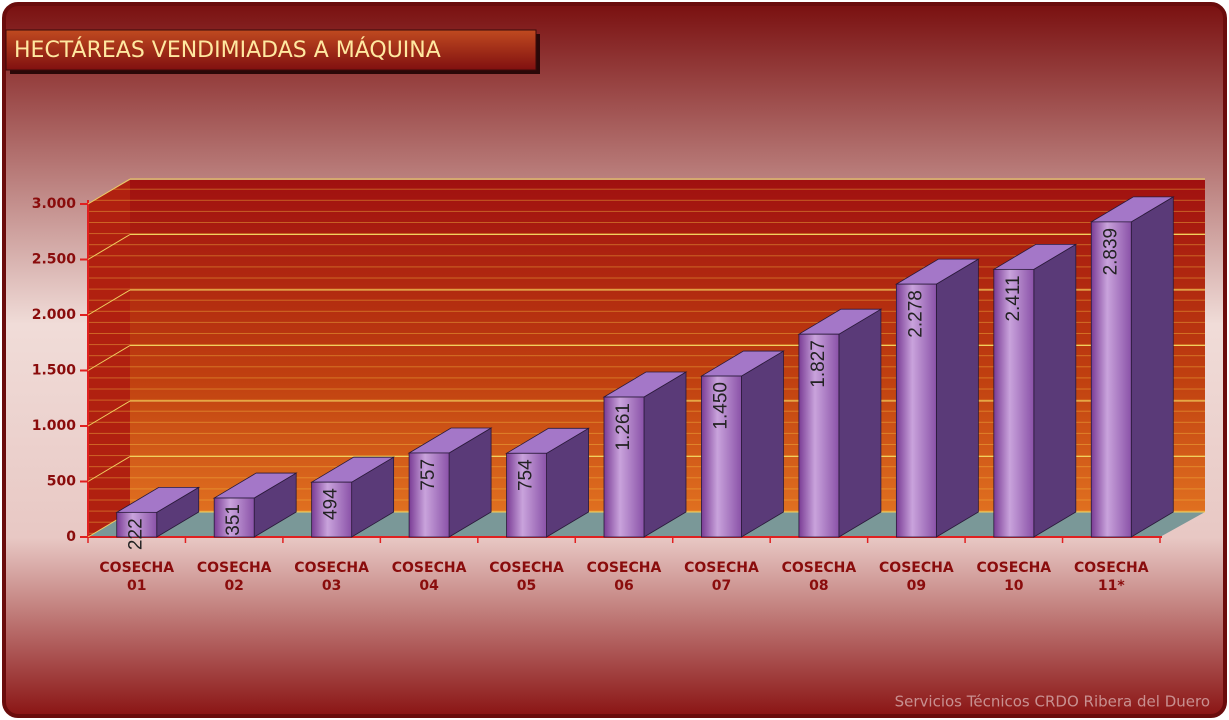 The image size is (1229, 720). Describe the element at coordinates (54, 204) in the screenshot. I see `y-tick-label: 3.000` at that location.